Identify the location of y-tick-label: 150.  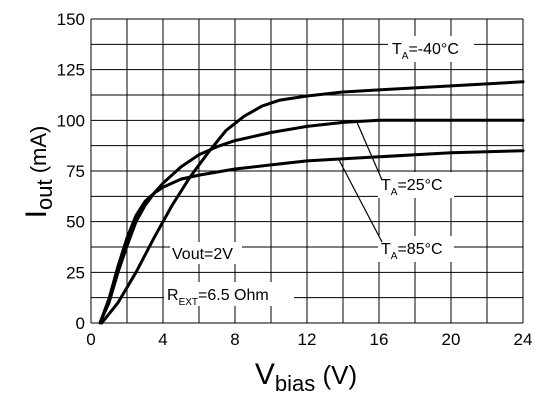
(71, 19).